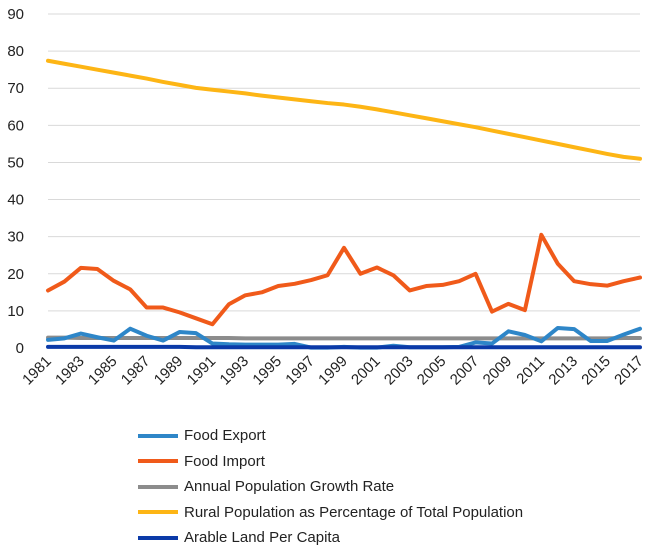 The image size is (650, 553). I want to click on legend-label-food-export: Food Export, so click(225, 436).